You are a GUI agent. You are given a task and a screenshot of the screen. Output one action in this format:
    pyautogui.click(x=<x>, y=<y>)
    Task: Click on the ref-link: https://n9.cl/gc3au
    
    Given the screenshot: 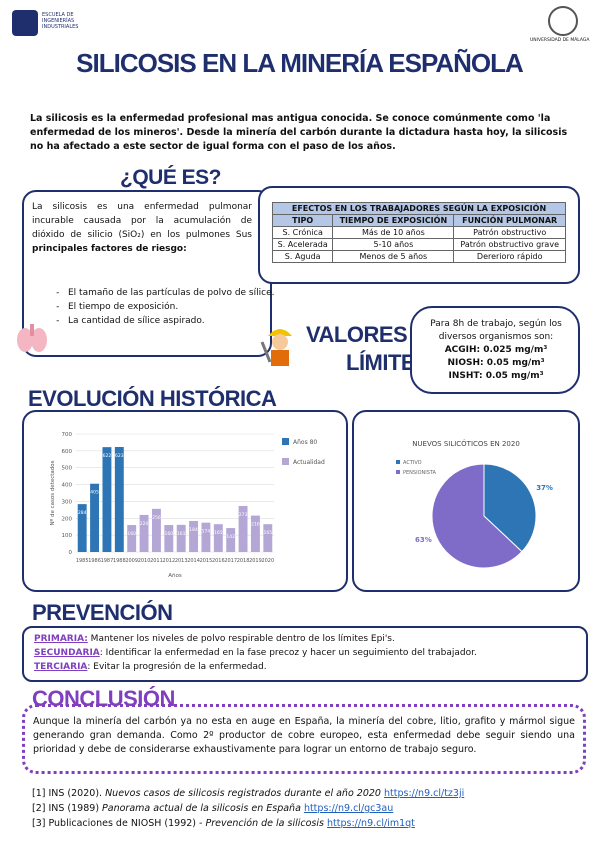 What is the action you would take?
    pyautogui.click(x=348, y=808)
    